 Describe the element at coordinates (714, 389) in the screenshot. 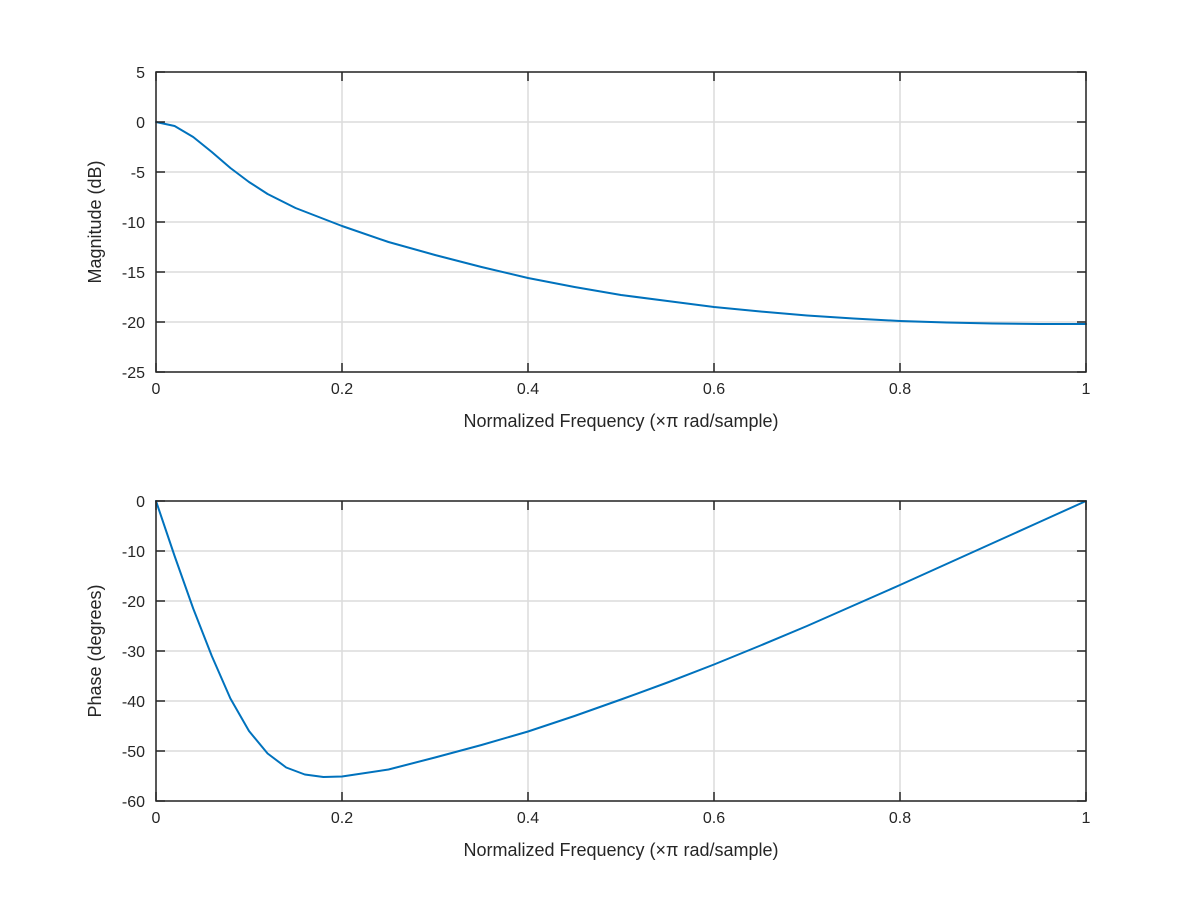

I see `magnitude-x-tick-label: 0.6` at that location.